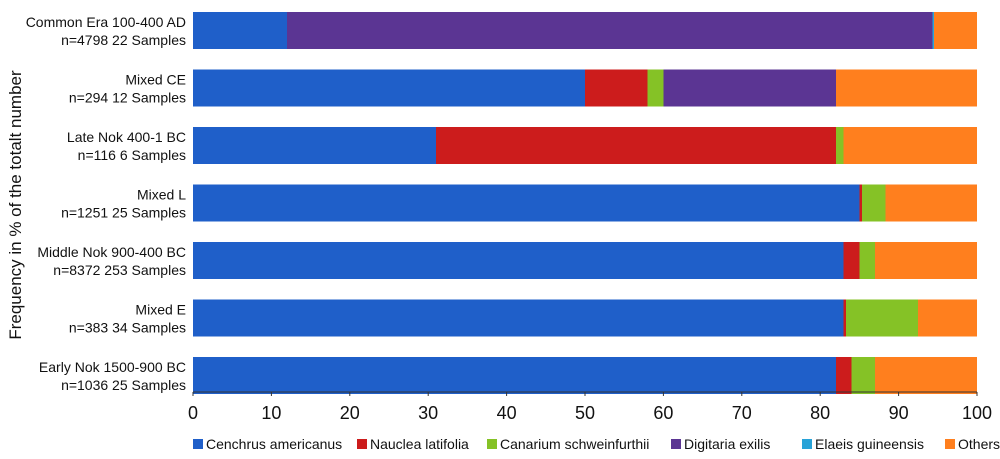  I want to click on x-axis: 0 10 20 30 40 50 60 70 80 90 100, so click(590, 407).